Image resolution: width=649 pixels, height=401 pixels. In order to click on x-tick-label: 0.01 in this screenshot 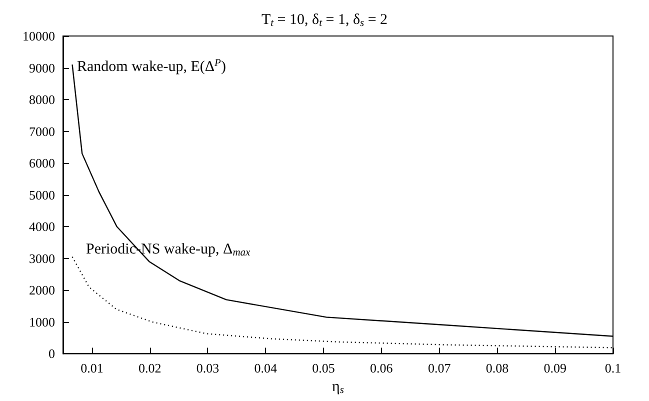, I will do `click(92, 368)`.